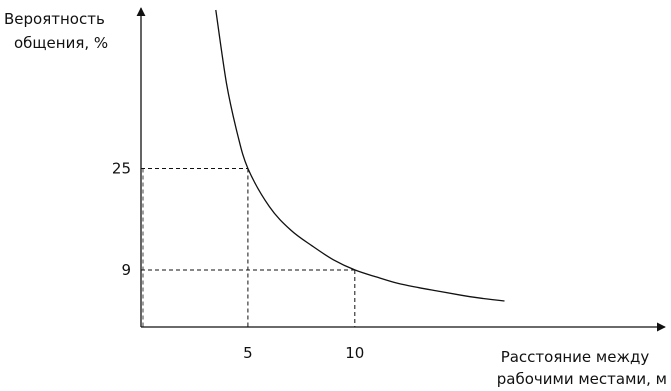  I want to click on y-tick-label: 9, so click(126, 270).